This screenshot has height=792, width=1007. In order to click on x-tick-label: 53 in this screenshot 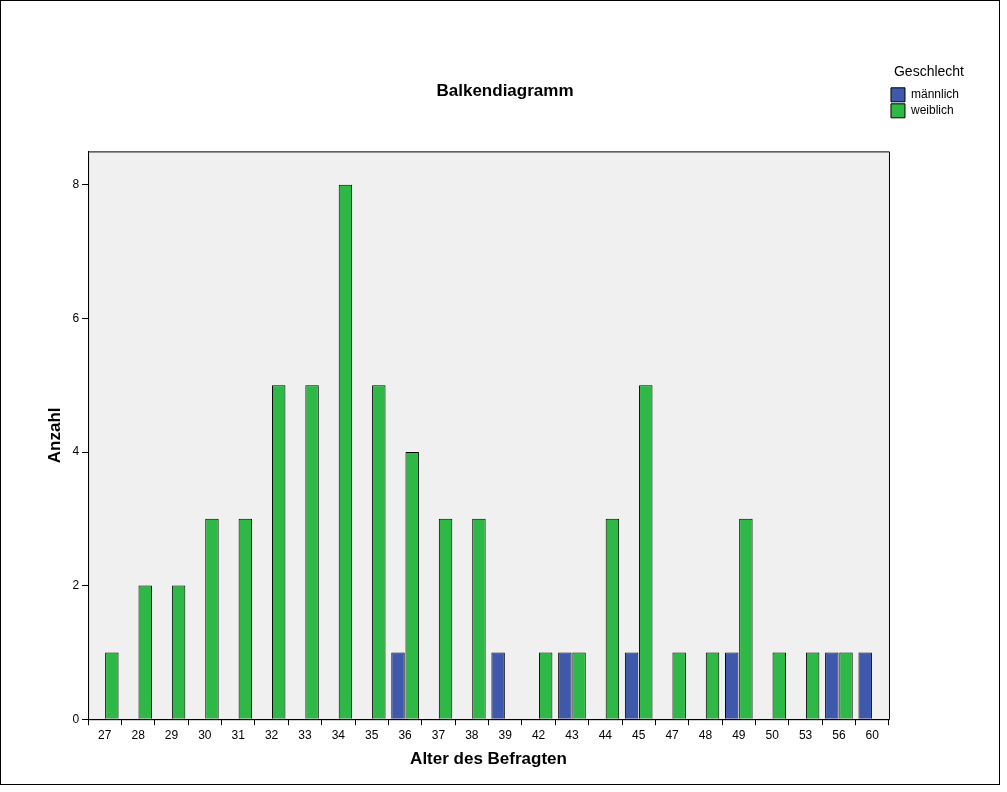, I will do `click(805, 734)`.